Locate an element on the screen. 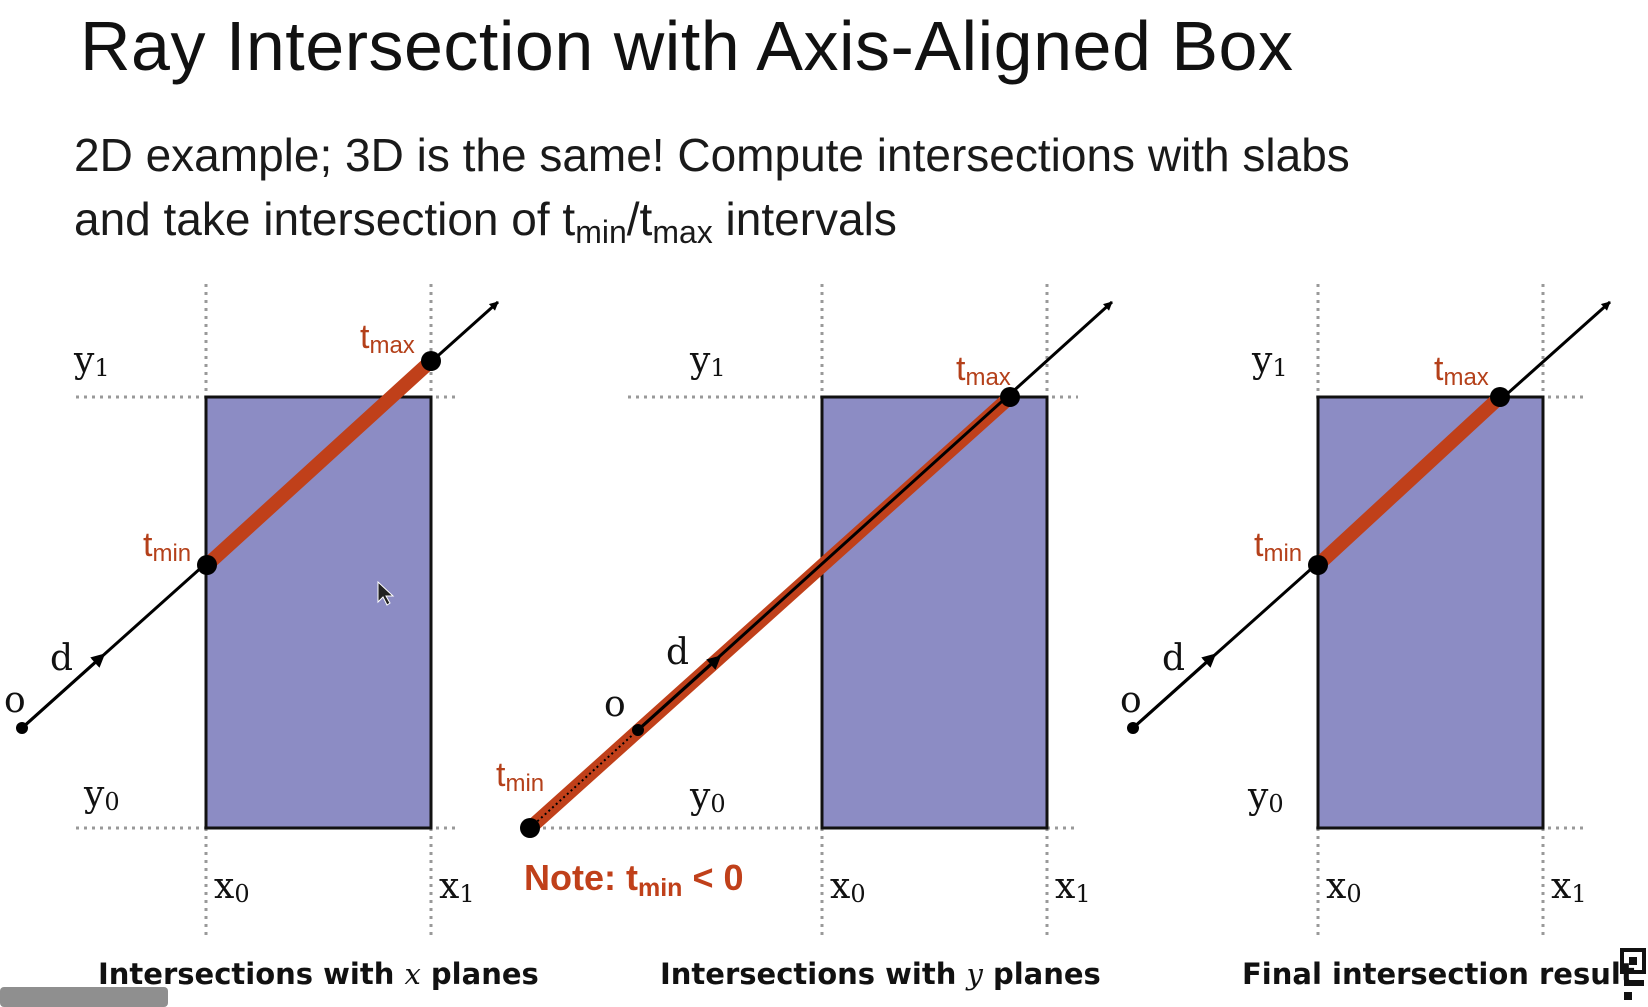 The width and height of the screenshot is (1648, 1007). caption-final-result: Final intersection result is located at coordinates (1438, 974).